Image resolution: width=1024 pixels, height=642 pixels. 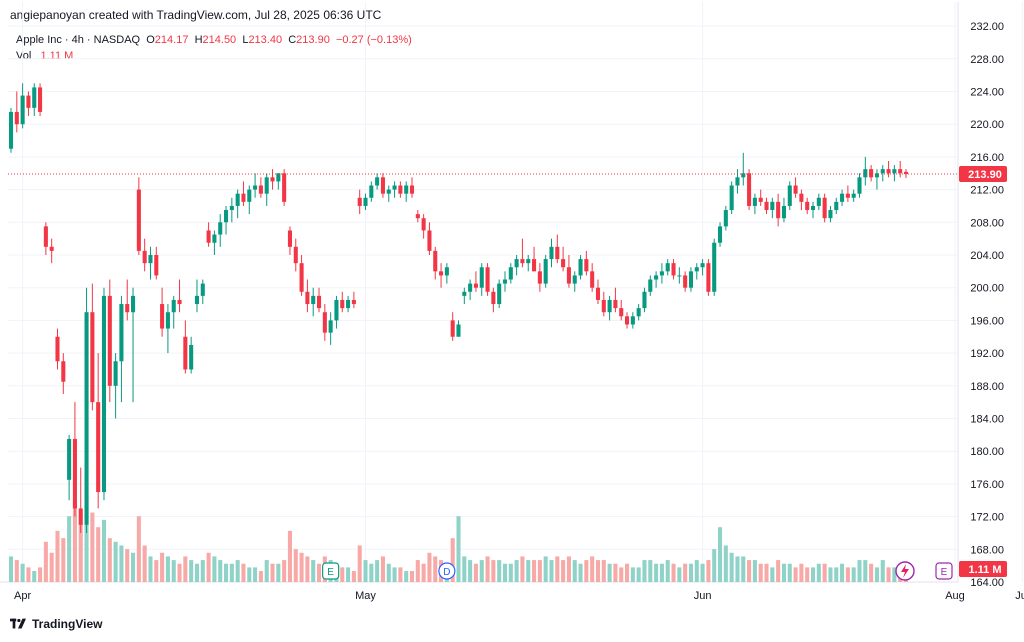 I want to click on y-tick-label: 208.00, so click(x=987, y=223).